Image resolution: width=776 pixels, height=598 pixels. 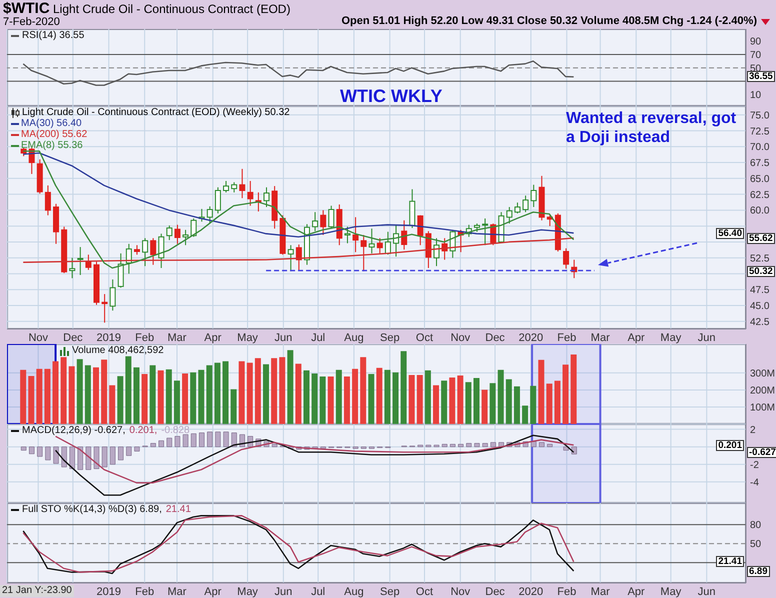 I want to click on legend-label: MACD(12,26,9) -0.627,, so click(x=74, y=430).